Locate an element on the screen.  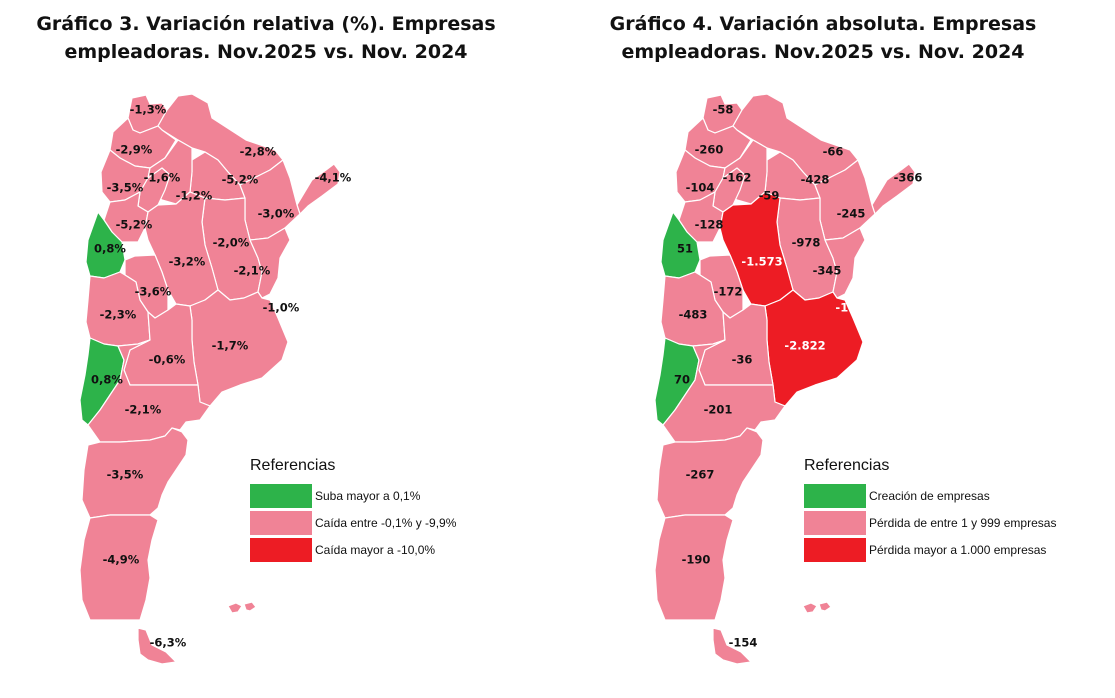
label-la-pampa: -0,6% is located at coordinates (167, 360).